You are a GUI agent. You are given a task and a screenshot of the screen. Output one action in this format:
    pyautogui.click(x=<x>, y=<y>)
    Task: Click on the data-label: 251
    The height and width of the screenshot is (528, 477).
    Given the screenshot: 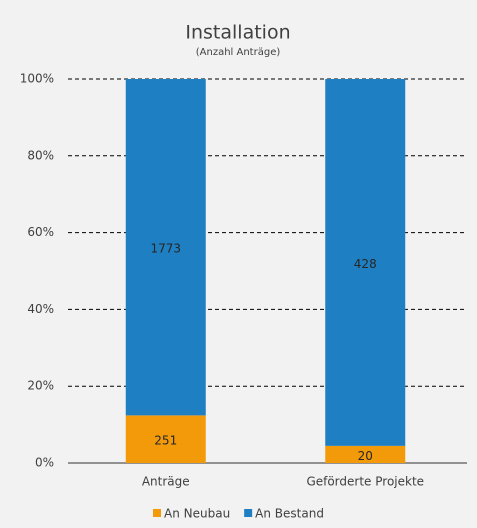 What is the action you would take?
    pyautogui.click(x=165, y=441)
    